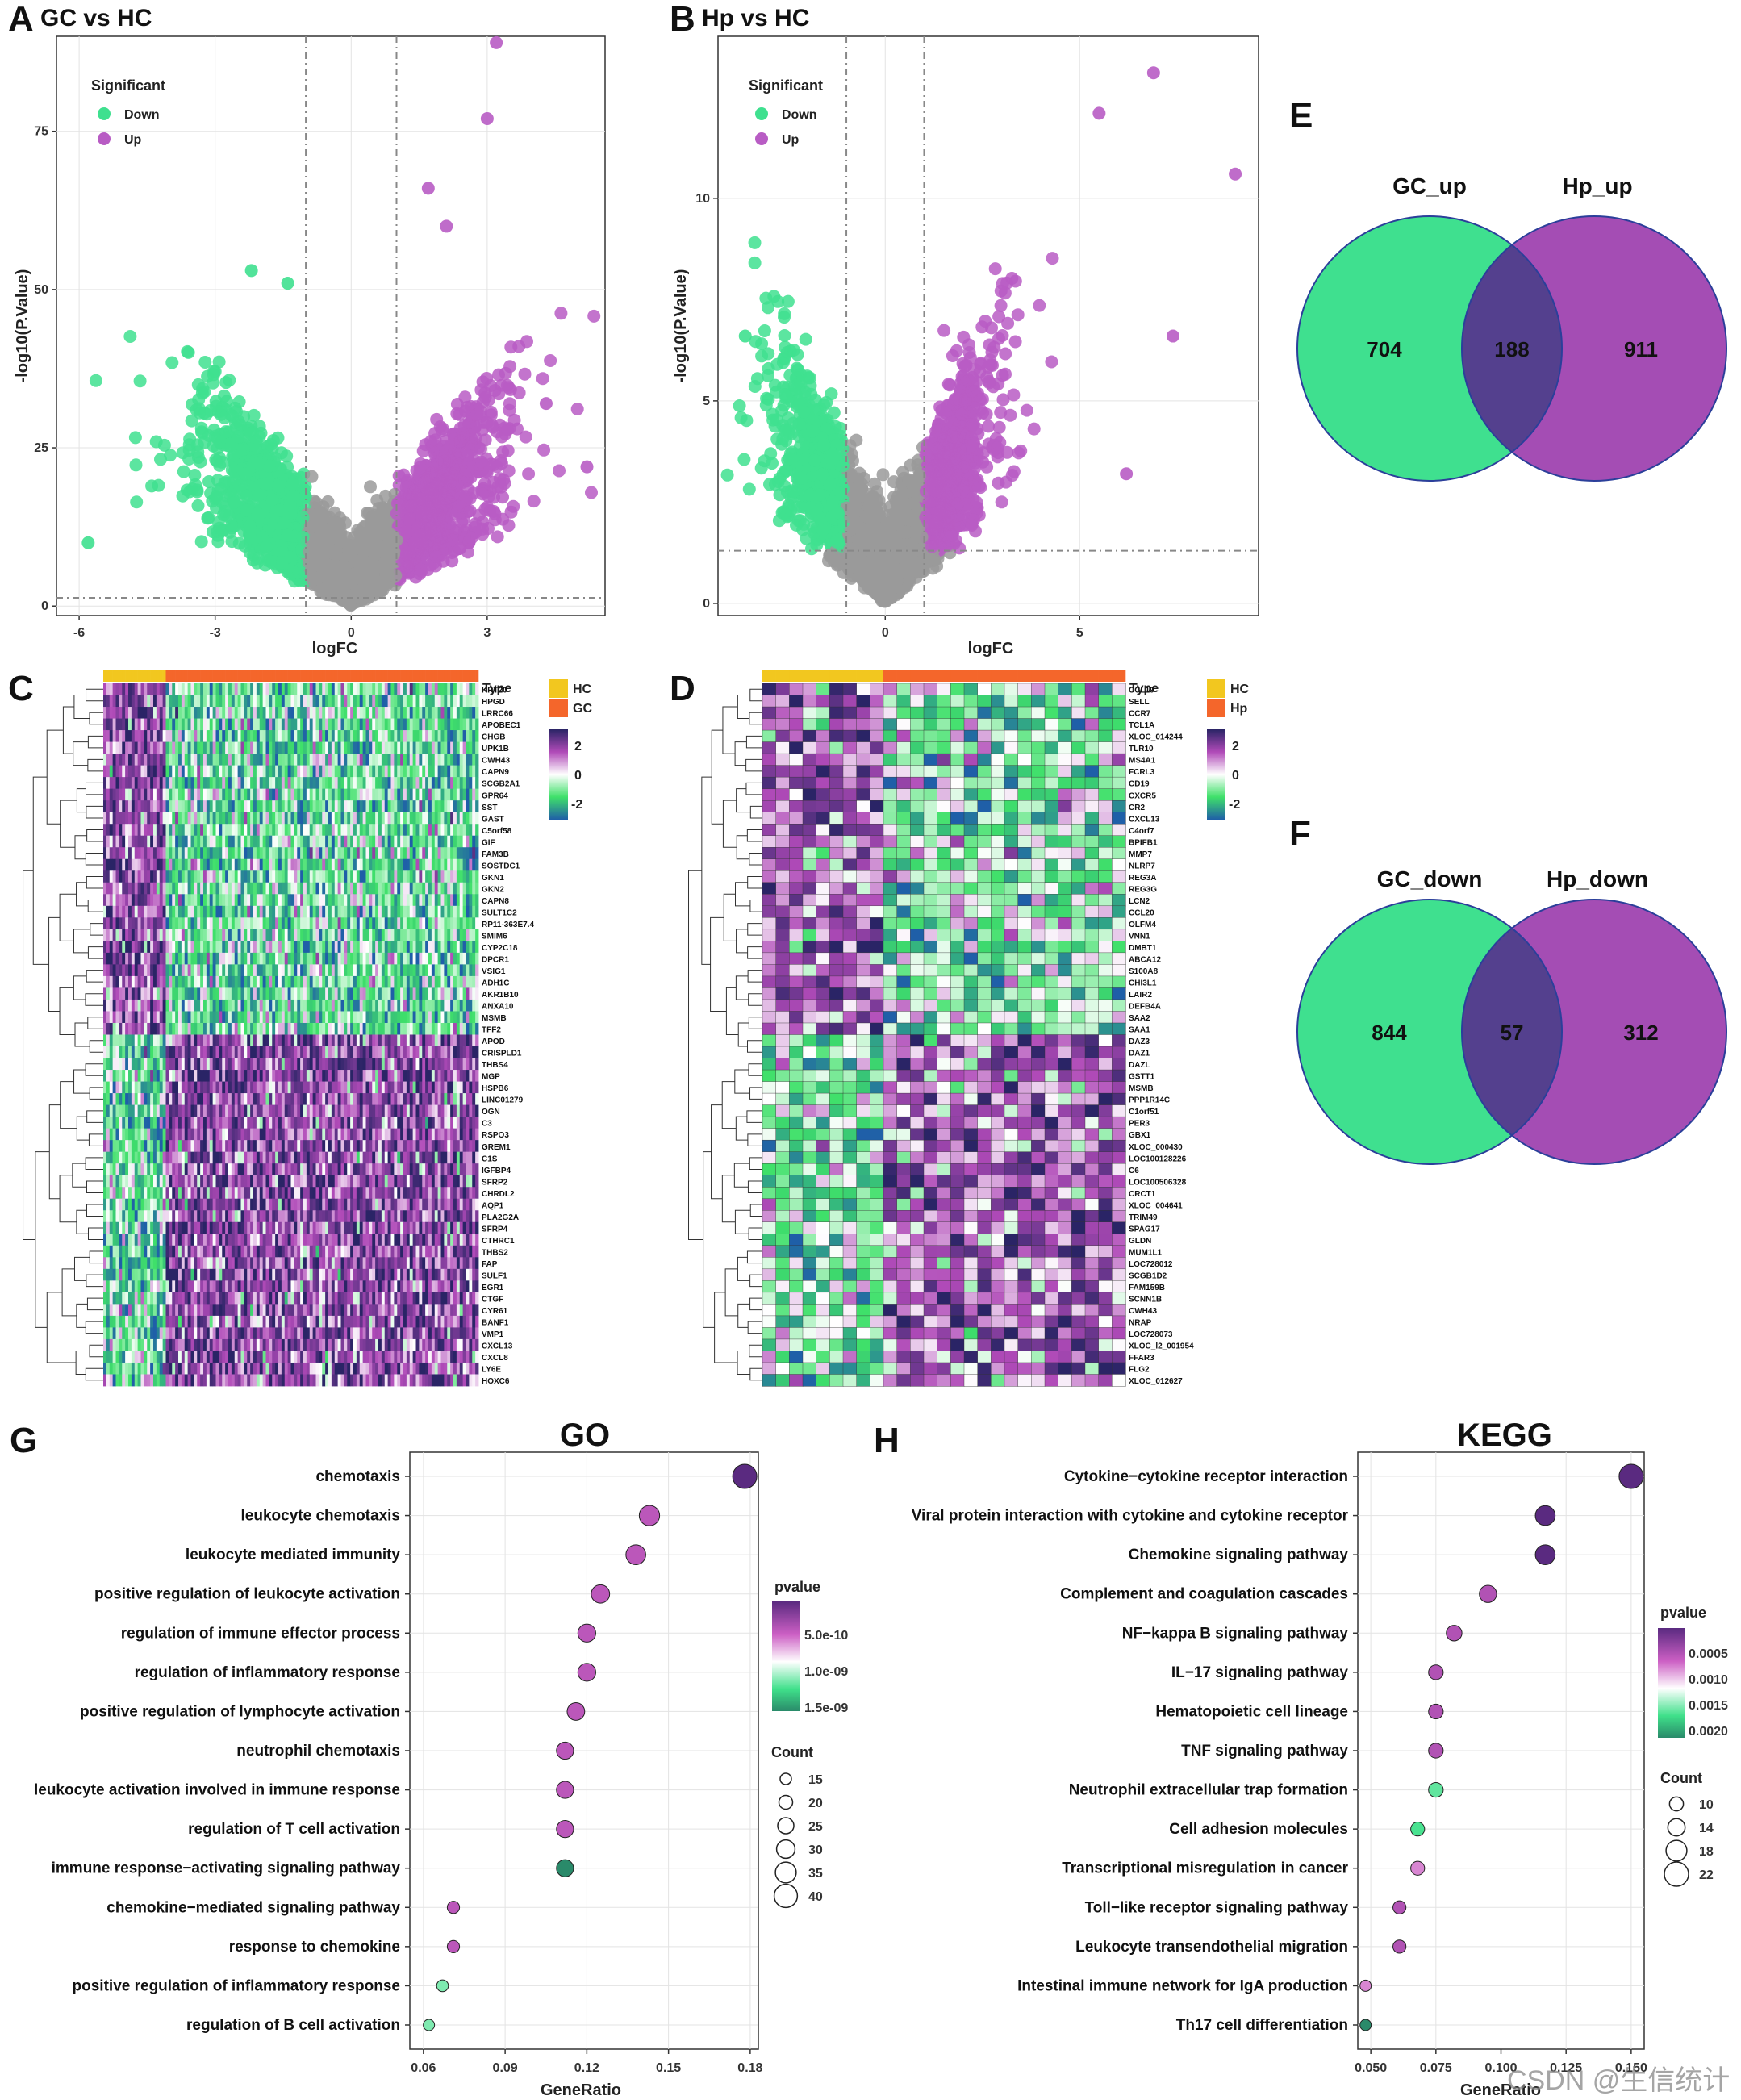 The image size is (1741, 2100). What do you see at coordinates (41, 132) in the screenshot?
I see `y-tick-label: 75` at bounding box center [41, 132].